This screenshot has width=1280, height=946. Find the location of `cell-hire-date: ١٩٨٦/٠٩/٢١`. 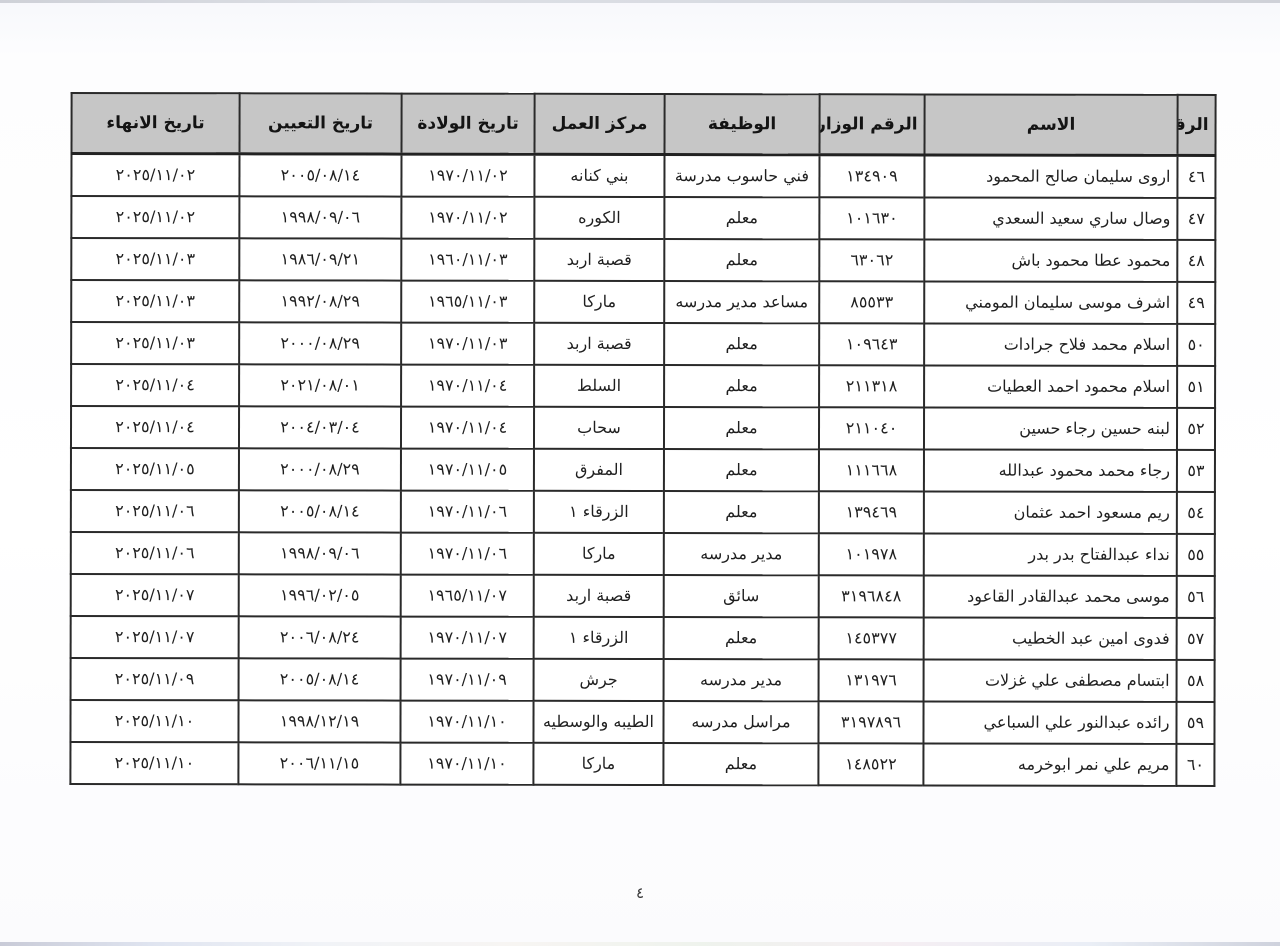

cell-hire-date: ١٩٨٦/٠٩/٢١ is located at coordinates (320, 259).